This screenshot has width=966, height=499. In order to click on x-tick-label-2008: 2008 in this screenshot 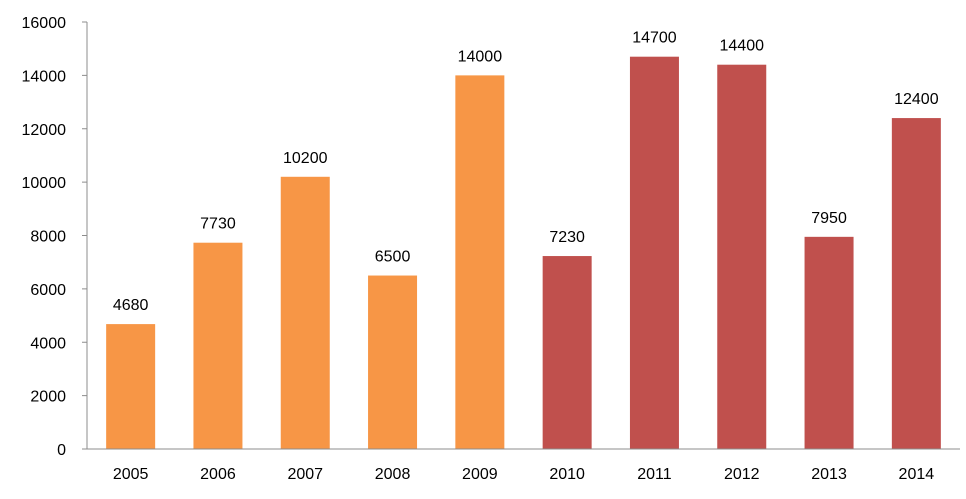, I will do `click(393, 474)`.